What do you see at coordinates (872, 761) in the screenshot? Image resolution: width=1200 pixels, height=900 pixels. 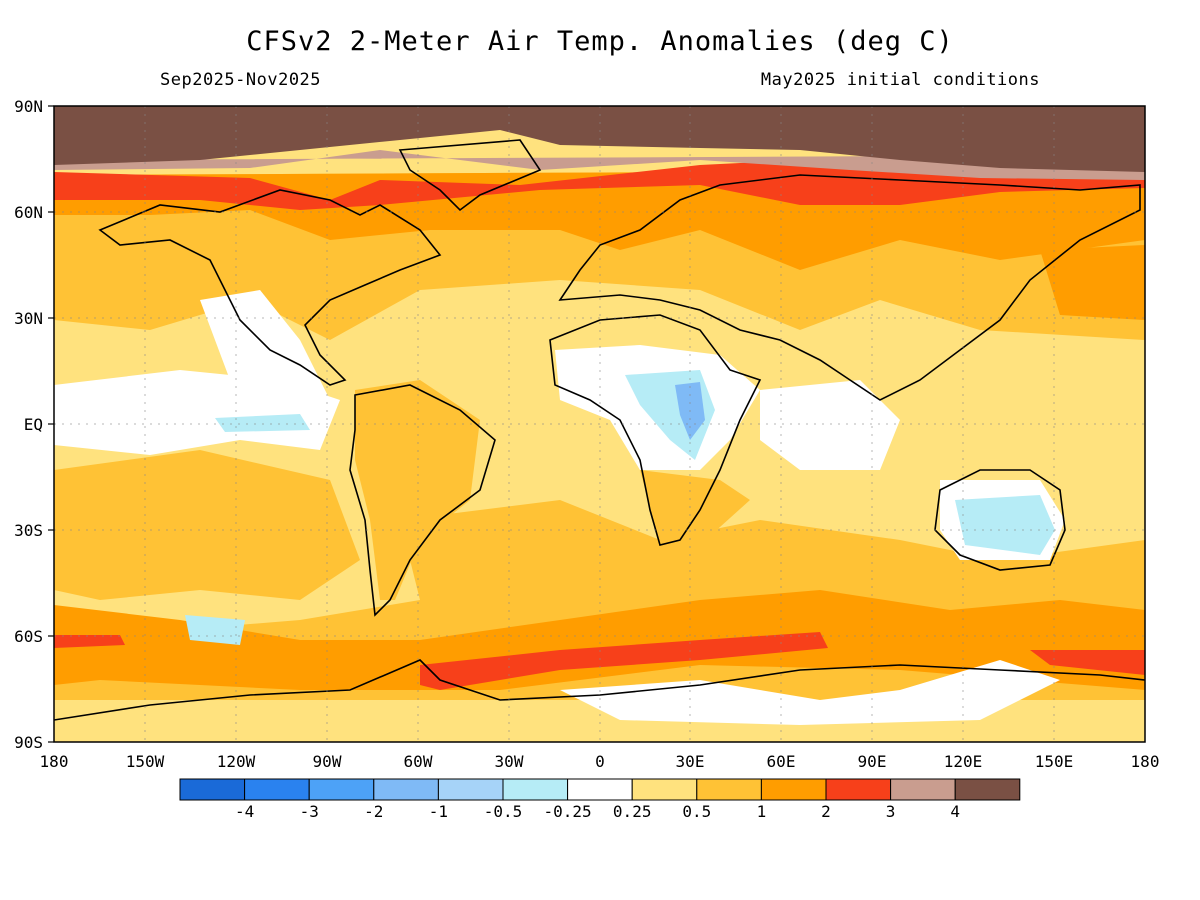 I see `lon-label: 90E` at bounding box center [872, 761].